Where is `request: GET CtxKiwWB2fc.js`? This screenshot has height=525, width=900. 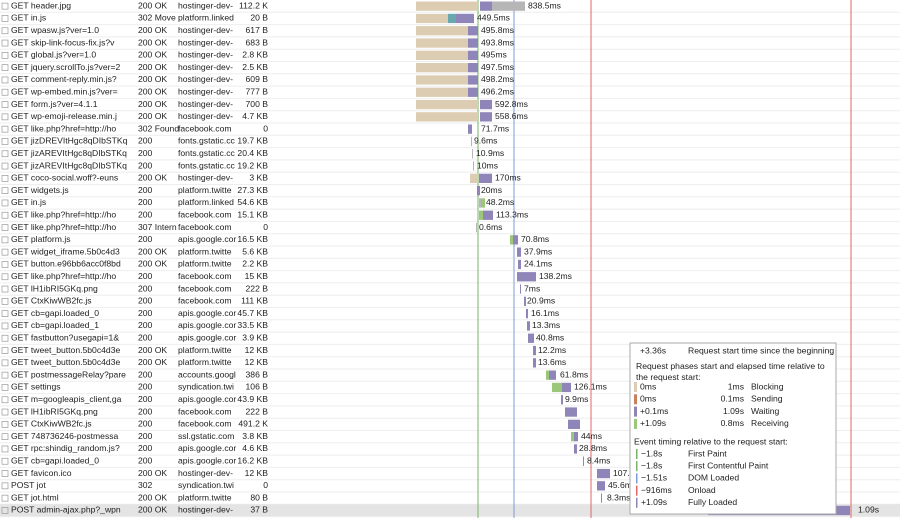
request: GET CtxKiwWB2fc.js is located at coordinates (51, 424).